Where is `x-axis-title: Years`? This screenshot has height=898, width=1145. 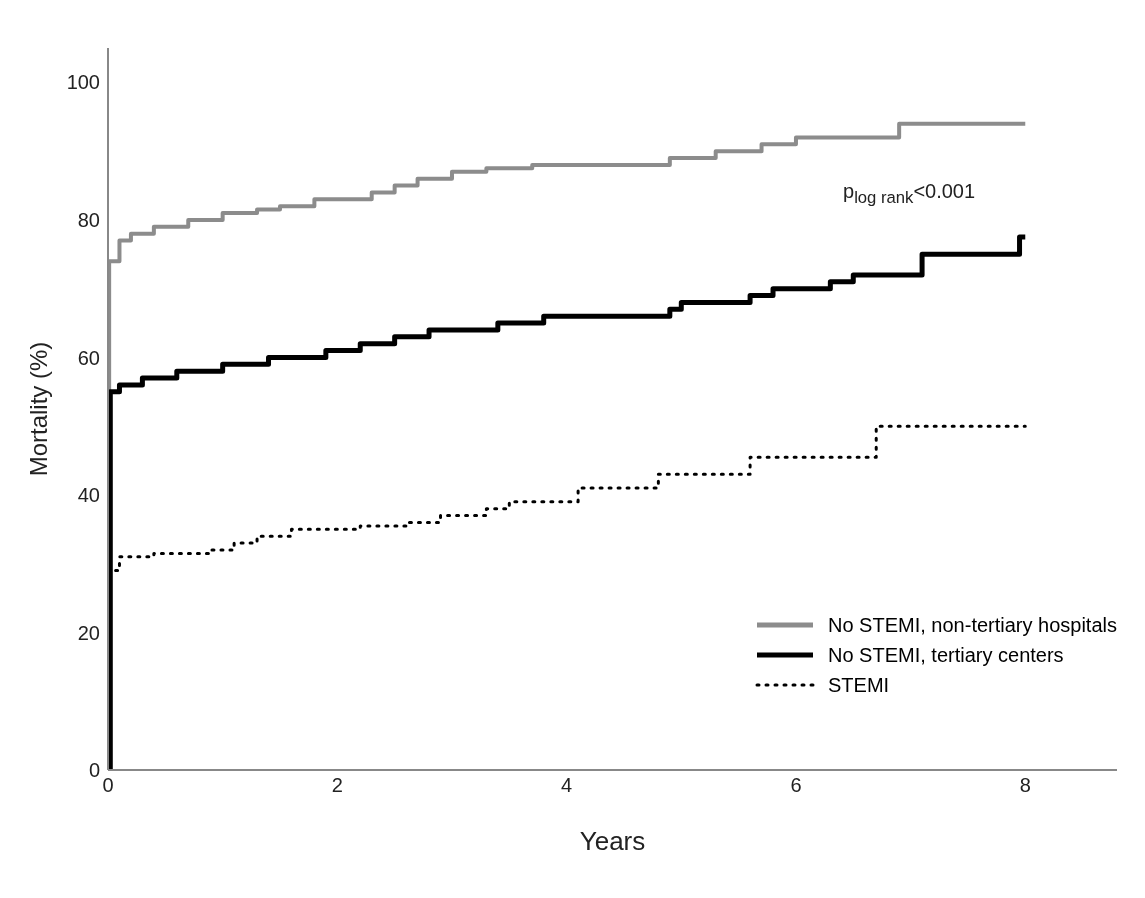
x-axis-title: Years is located at coordinates (612, 841).